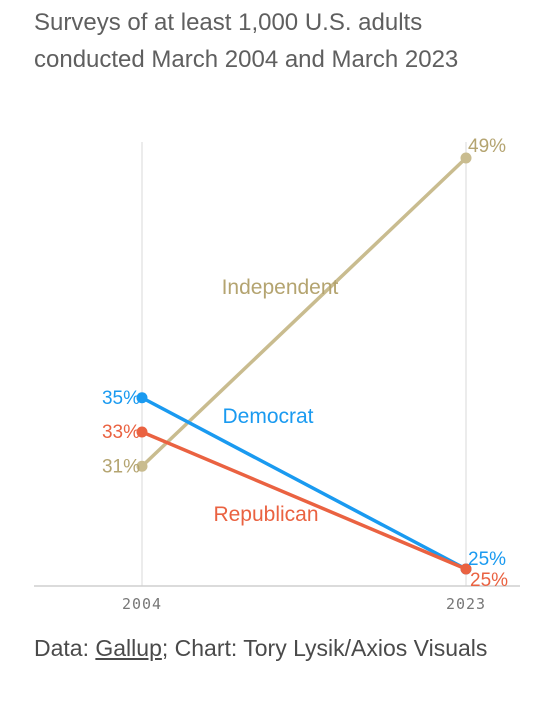 The width and height of the screenshot is (540, 720). Describe the element at coordinates (142, 432) in the screenshot. I see `republican-point-2004` at that location.